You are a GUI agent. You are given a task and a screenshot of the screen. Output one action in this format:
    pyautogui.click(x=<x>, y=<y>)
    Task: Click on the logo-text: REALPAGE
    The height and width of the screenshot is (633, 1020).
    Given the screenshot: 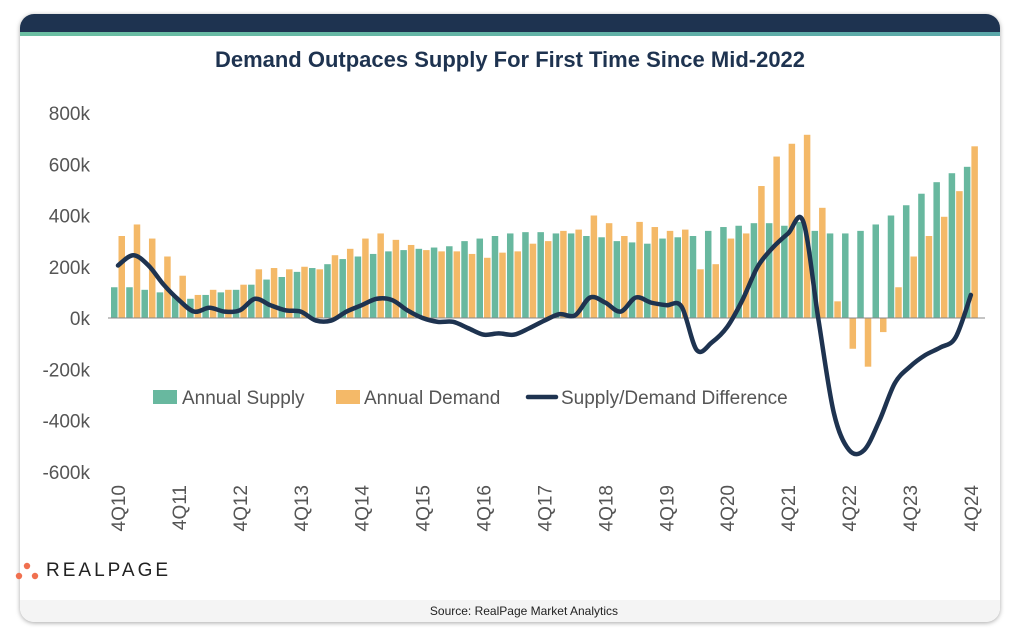 What is the action you would take?
    pyautogui.click(x=109, y=570)
    